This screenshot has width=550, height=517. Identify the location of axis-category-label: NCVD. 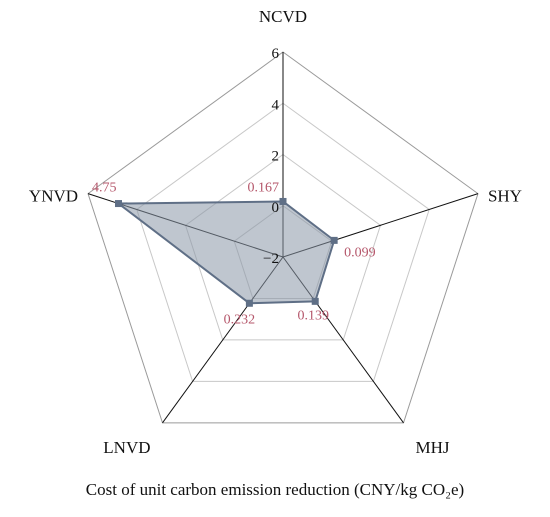
(283, 16).